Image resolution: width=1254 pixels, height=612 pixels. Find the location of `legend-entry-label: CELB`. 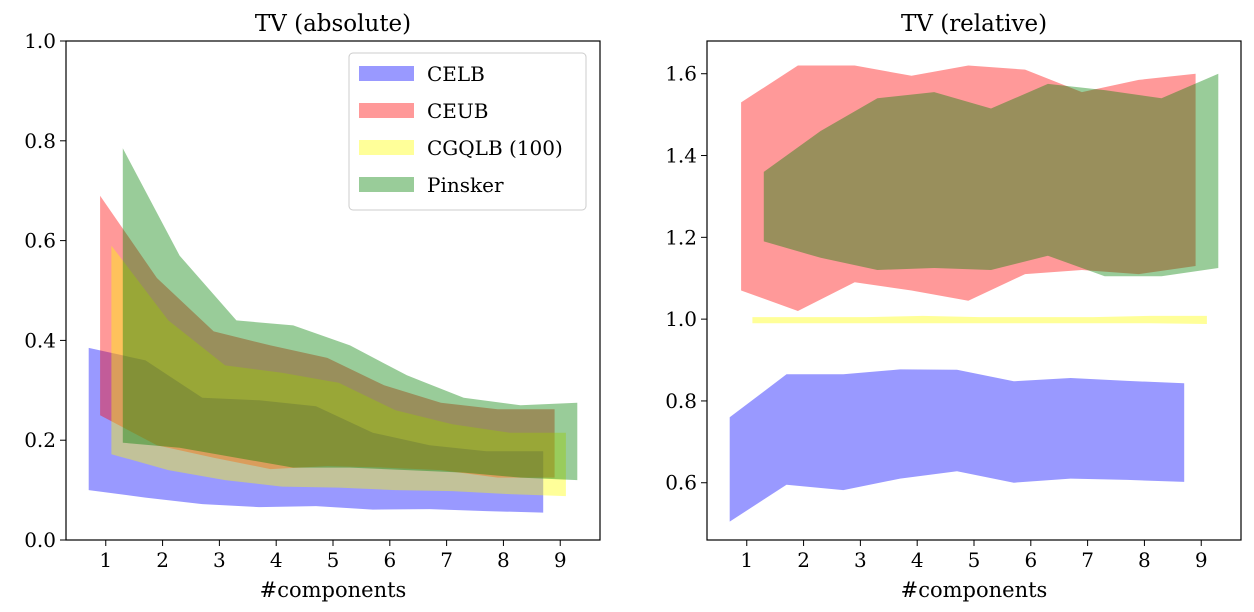

legend-entry-label: CELB is located at coordinates (456, 74).